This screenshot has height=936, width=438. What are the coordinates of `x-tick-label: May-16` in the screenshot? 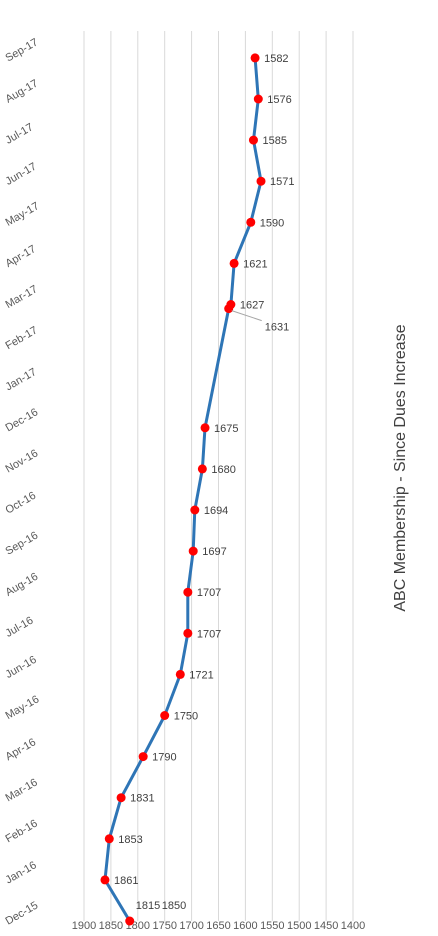 It's located at (23, 707).